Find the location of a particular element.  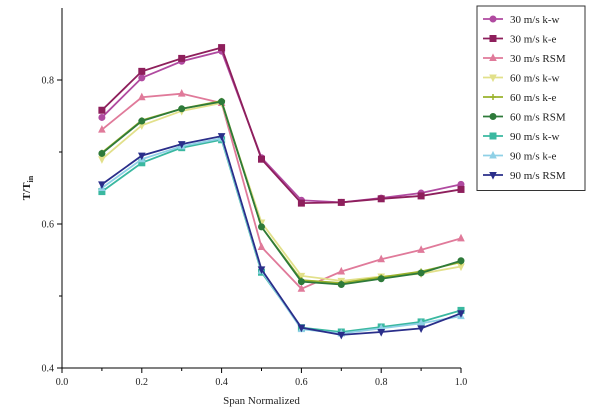

legend-label: 30 m/s k-e is located at coordinates (533, 40).